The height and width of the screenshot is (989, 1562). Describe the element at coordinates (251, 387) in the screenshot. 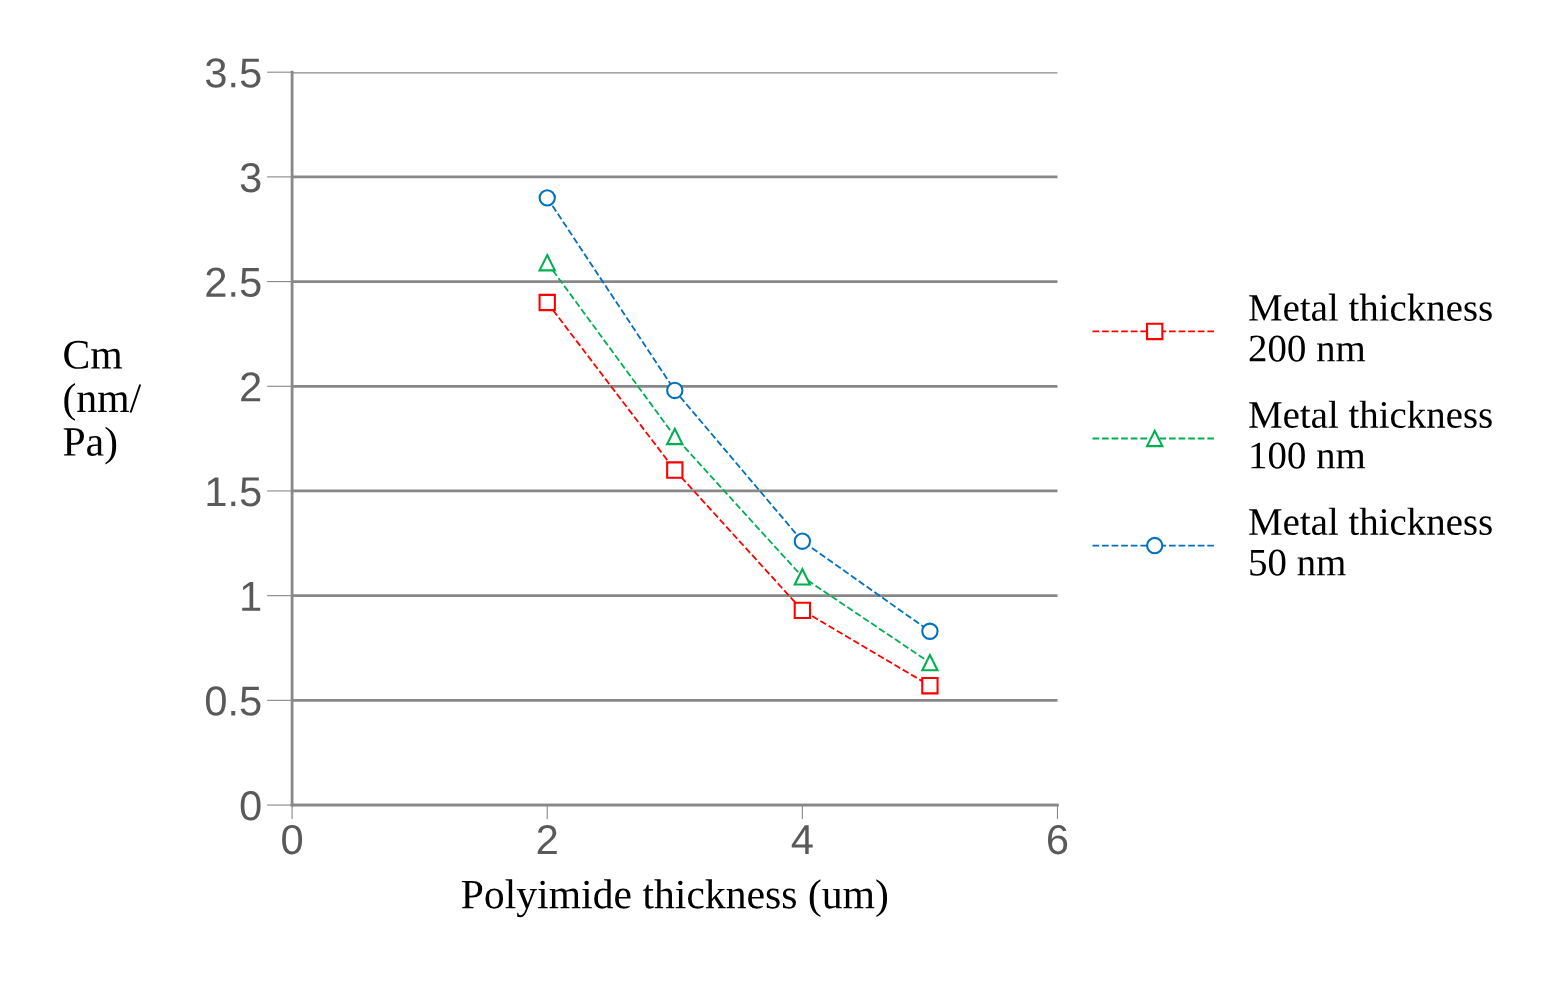

I see `y-tick-label: 2` at that location.